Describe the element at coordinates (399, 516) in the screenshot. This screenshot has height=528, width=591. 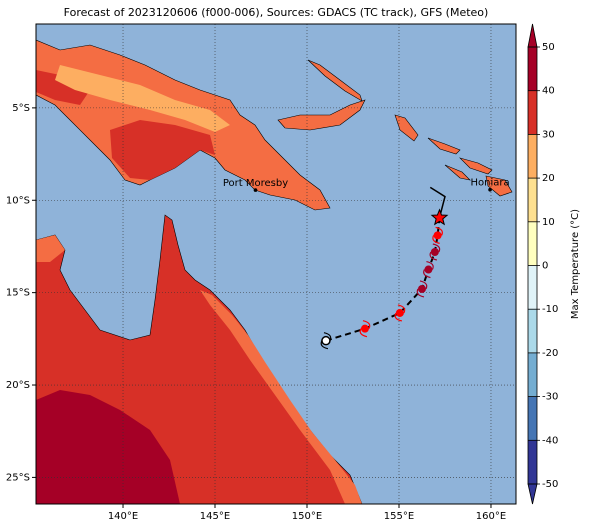
I see `x-tick-label: 155°E` at that location.